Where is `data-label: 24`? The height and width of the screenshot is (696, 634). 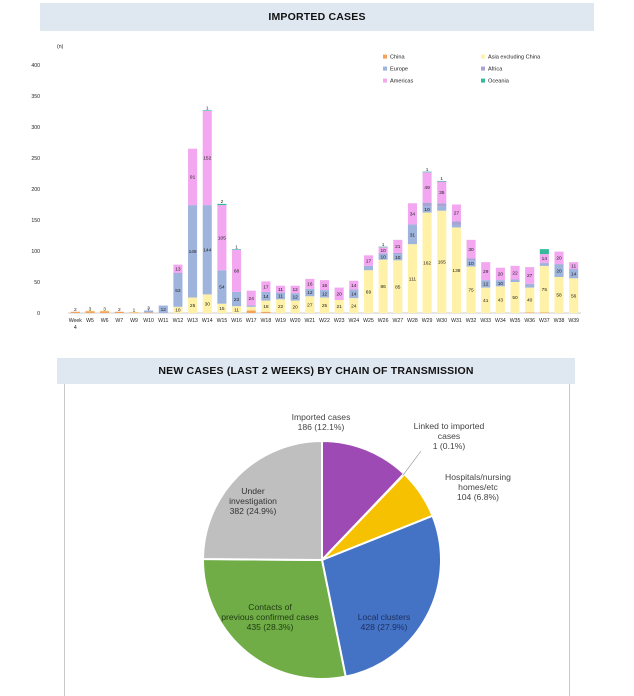 data-label: 24 is located at coordinates (354, 306).